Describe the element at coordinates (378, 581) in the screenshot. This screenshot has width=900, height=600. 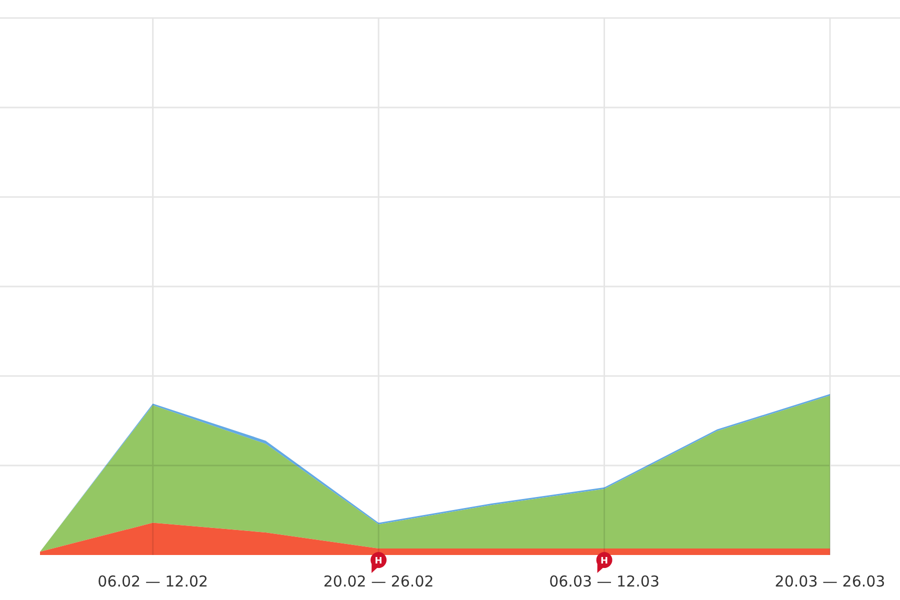
I see `x-tick-label: 20.02 — 26.02` at that location.